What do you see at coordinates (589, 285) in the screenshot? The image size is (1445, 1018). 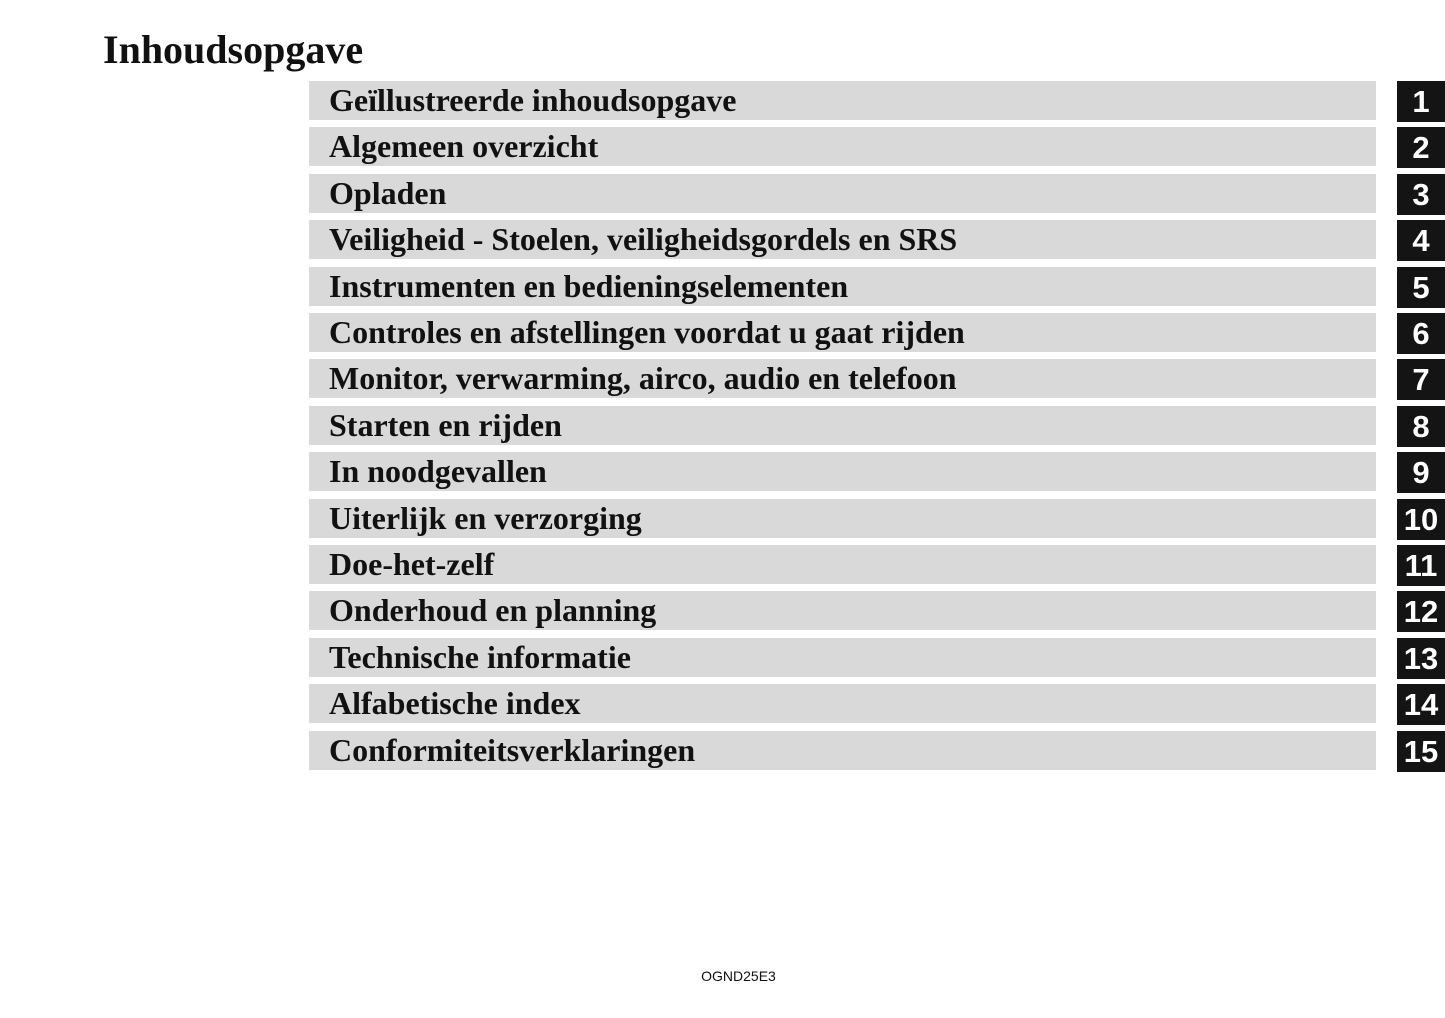 I see `toc-entry-label: Instrumenten en bedieningselementen` at bounding box center [589, 285].